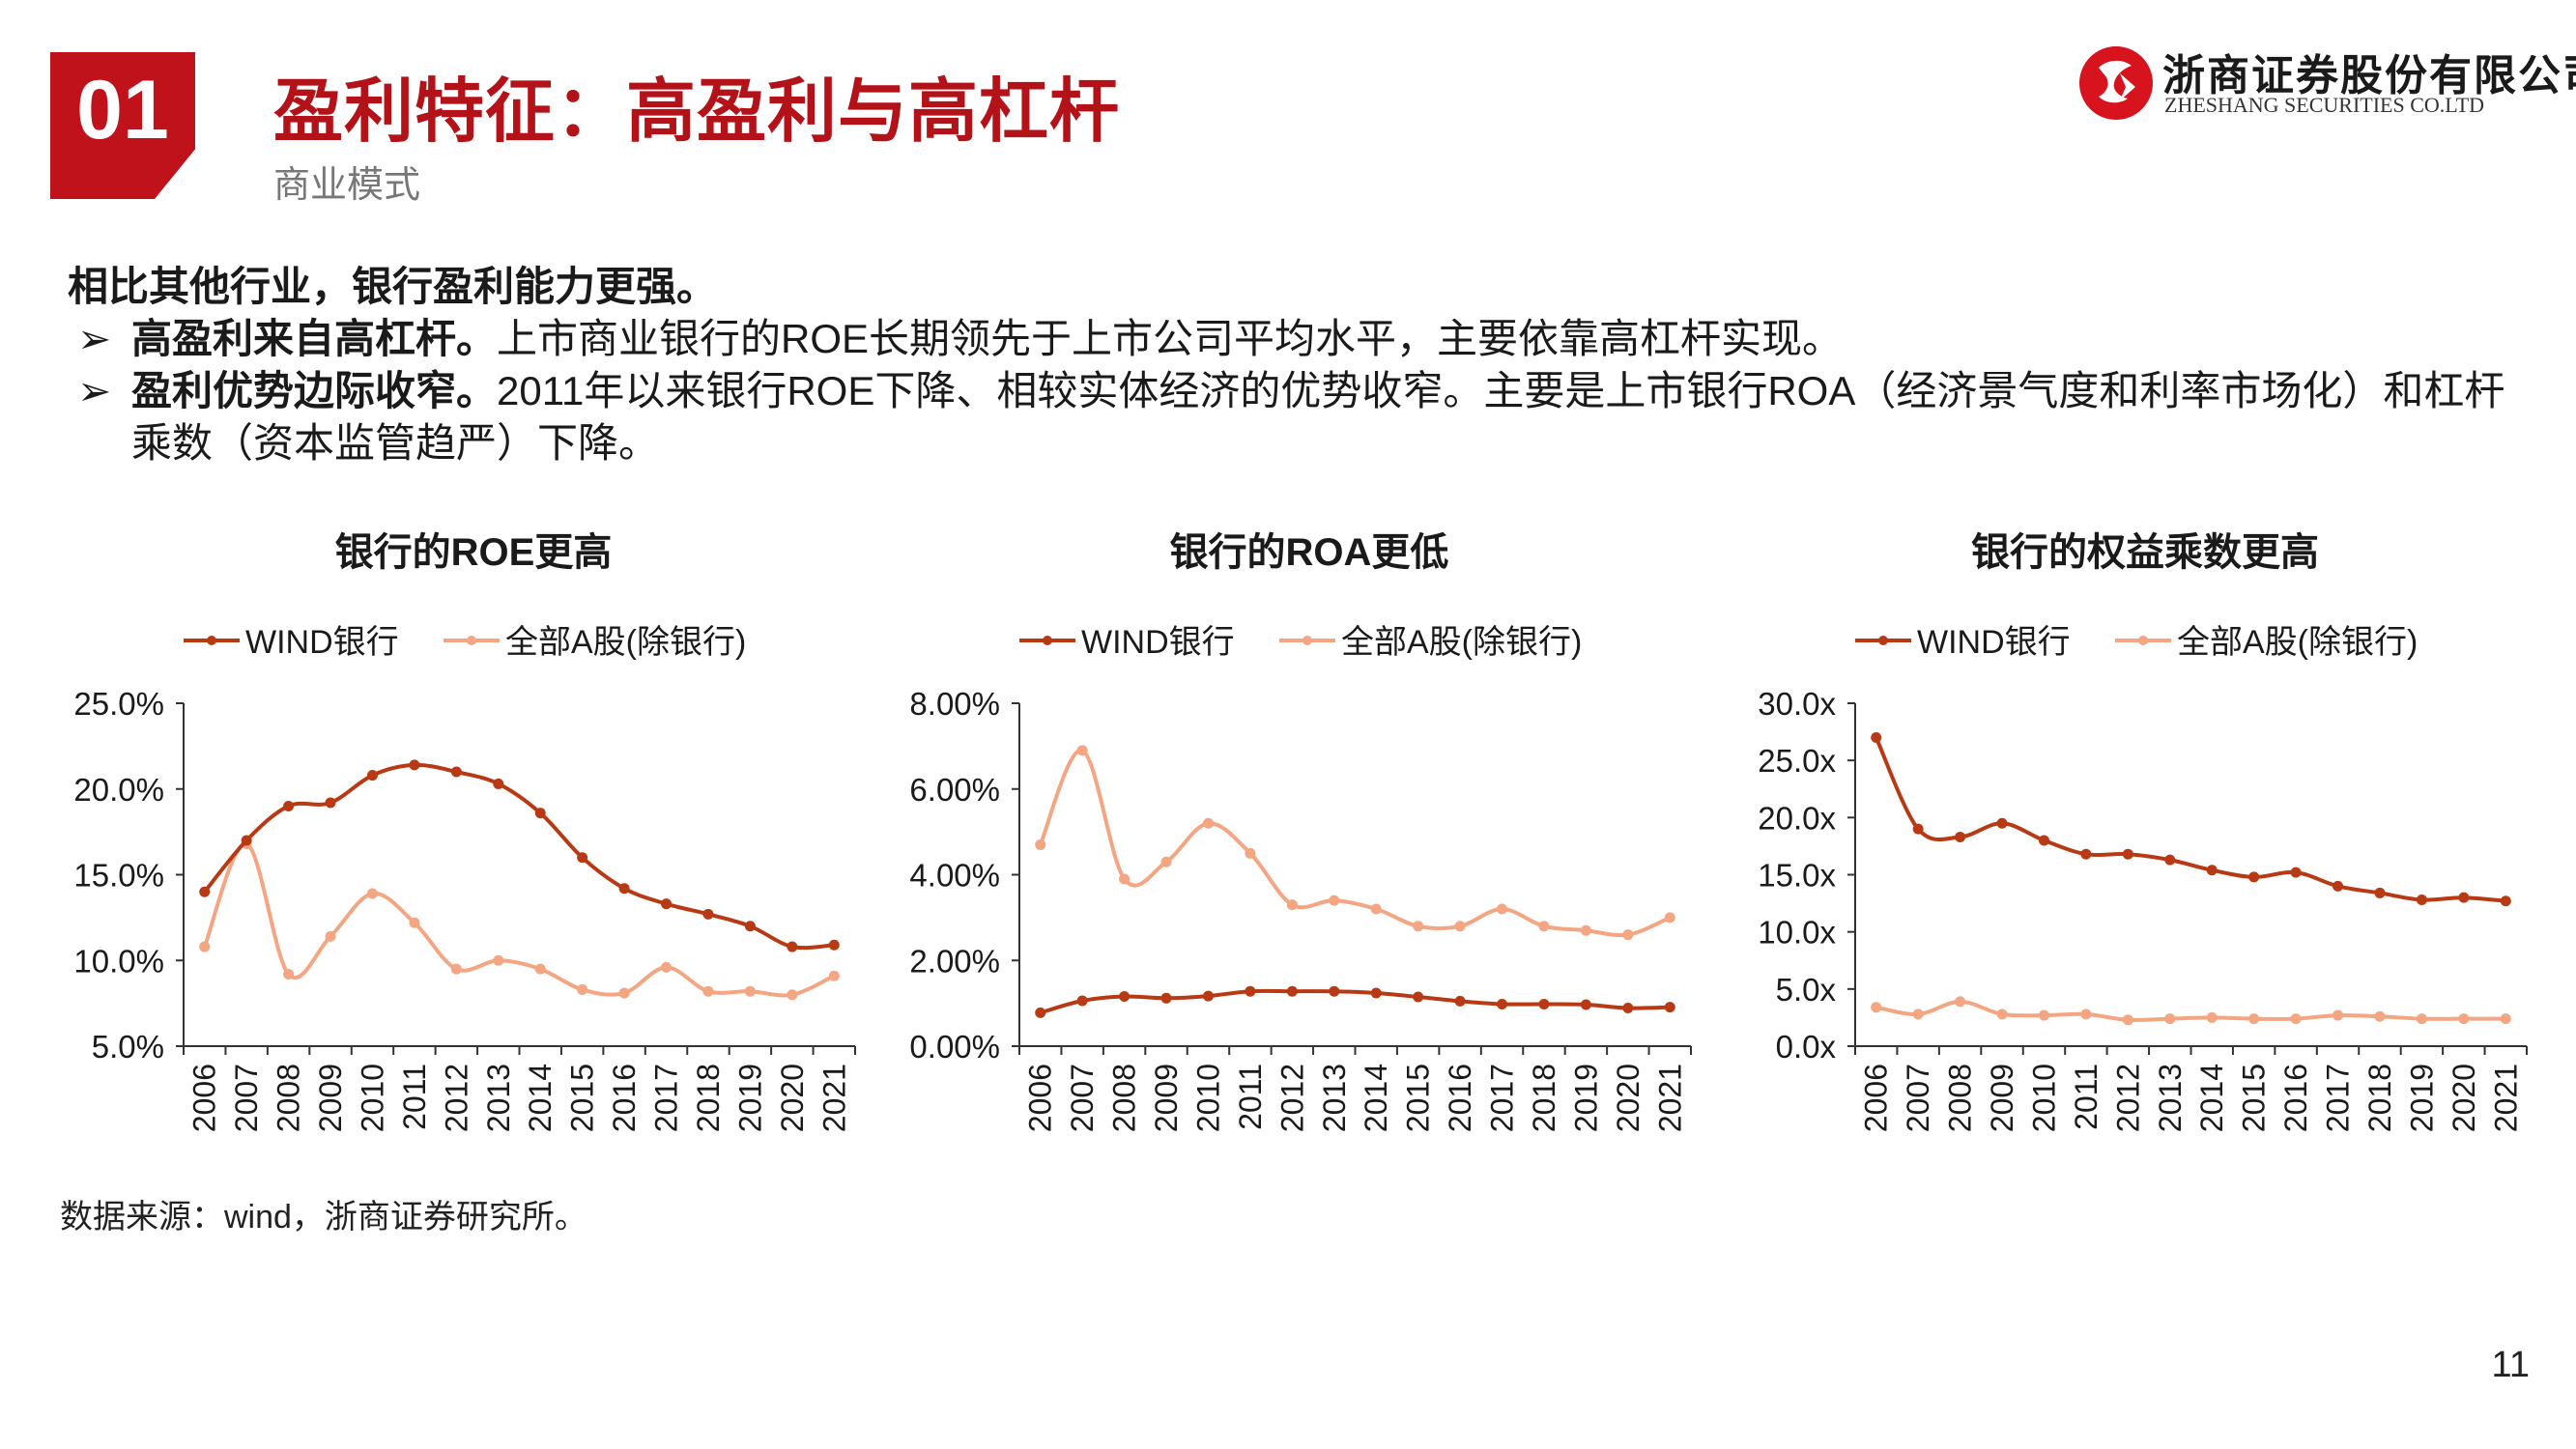  Describe the element at coordinates (331, 1098) in the screenshot. I see `x-tick-label: 2009` at that location.